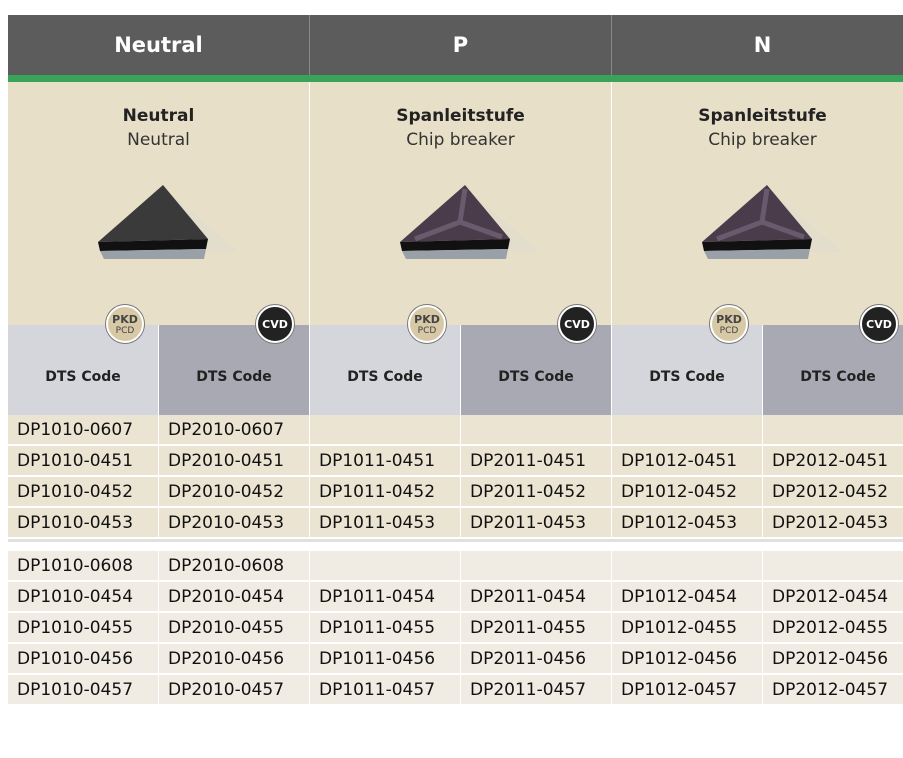  What do you see at coordinates (687, 690) in the screenshot?
I see `table-cell: DP1012-0457` at bounding box center [687, 690].